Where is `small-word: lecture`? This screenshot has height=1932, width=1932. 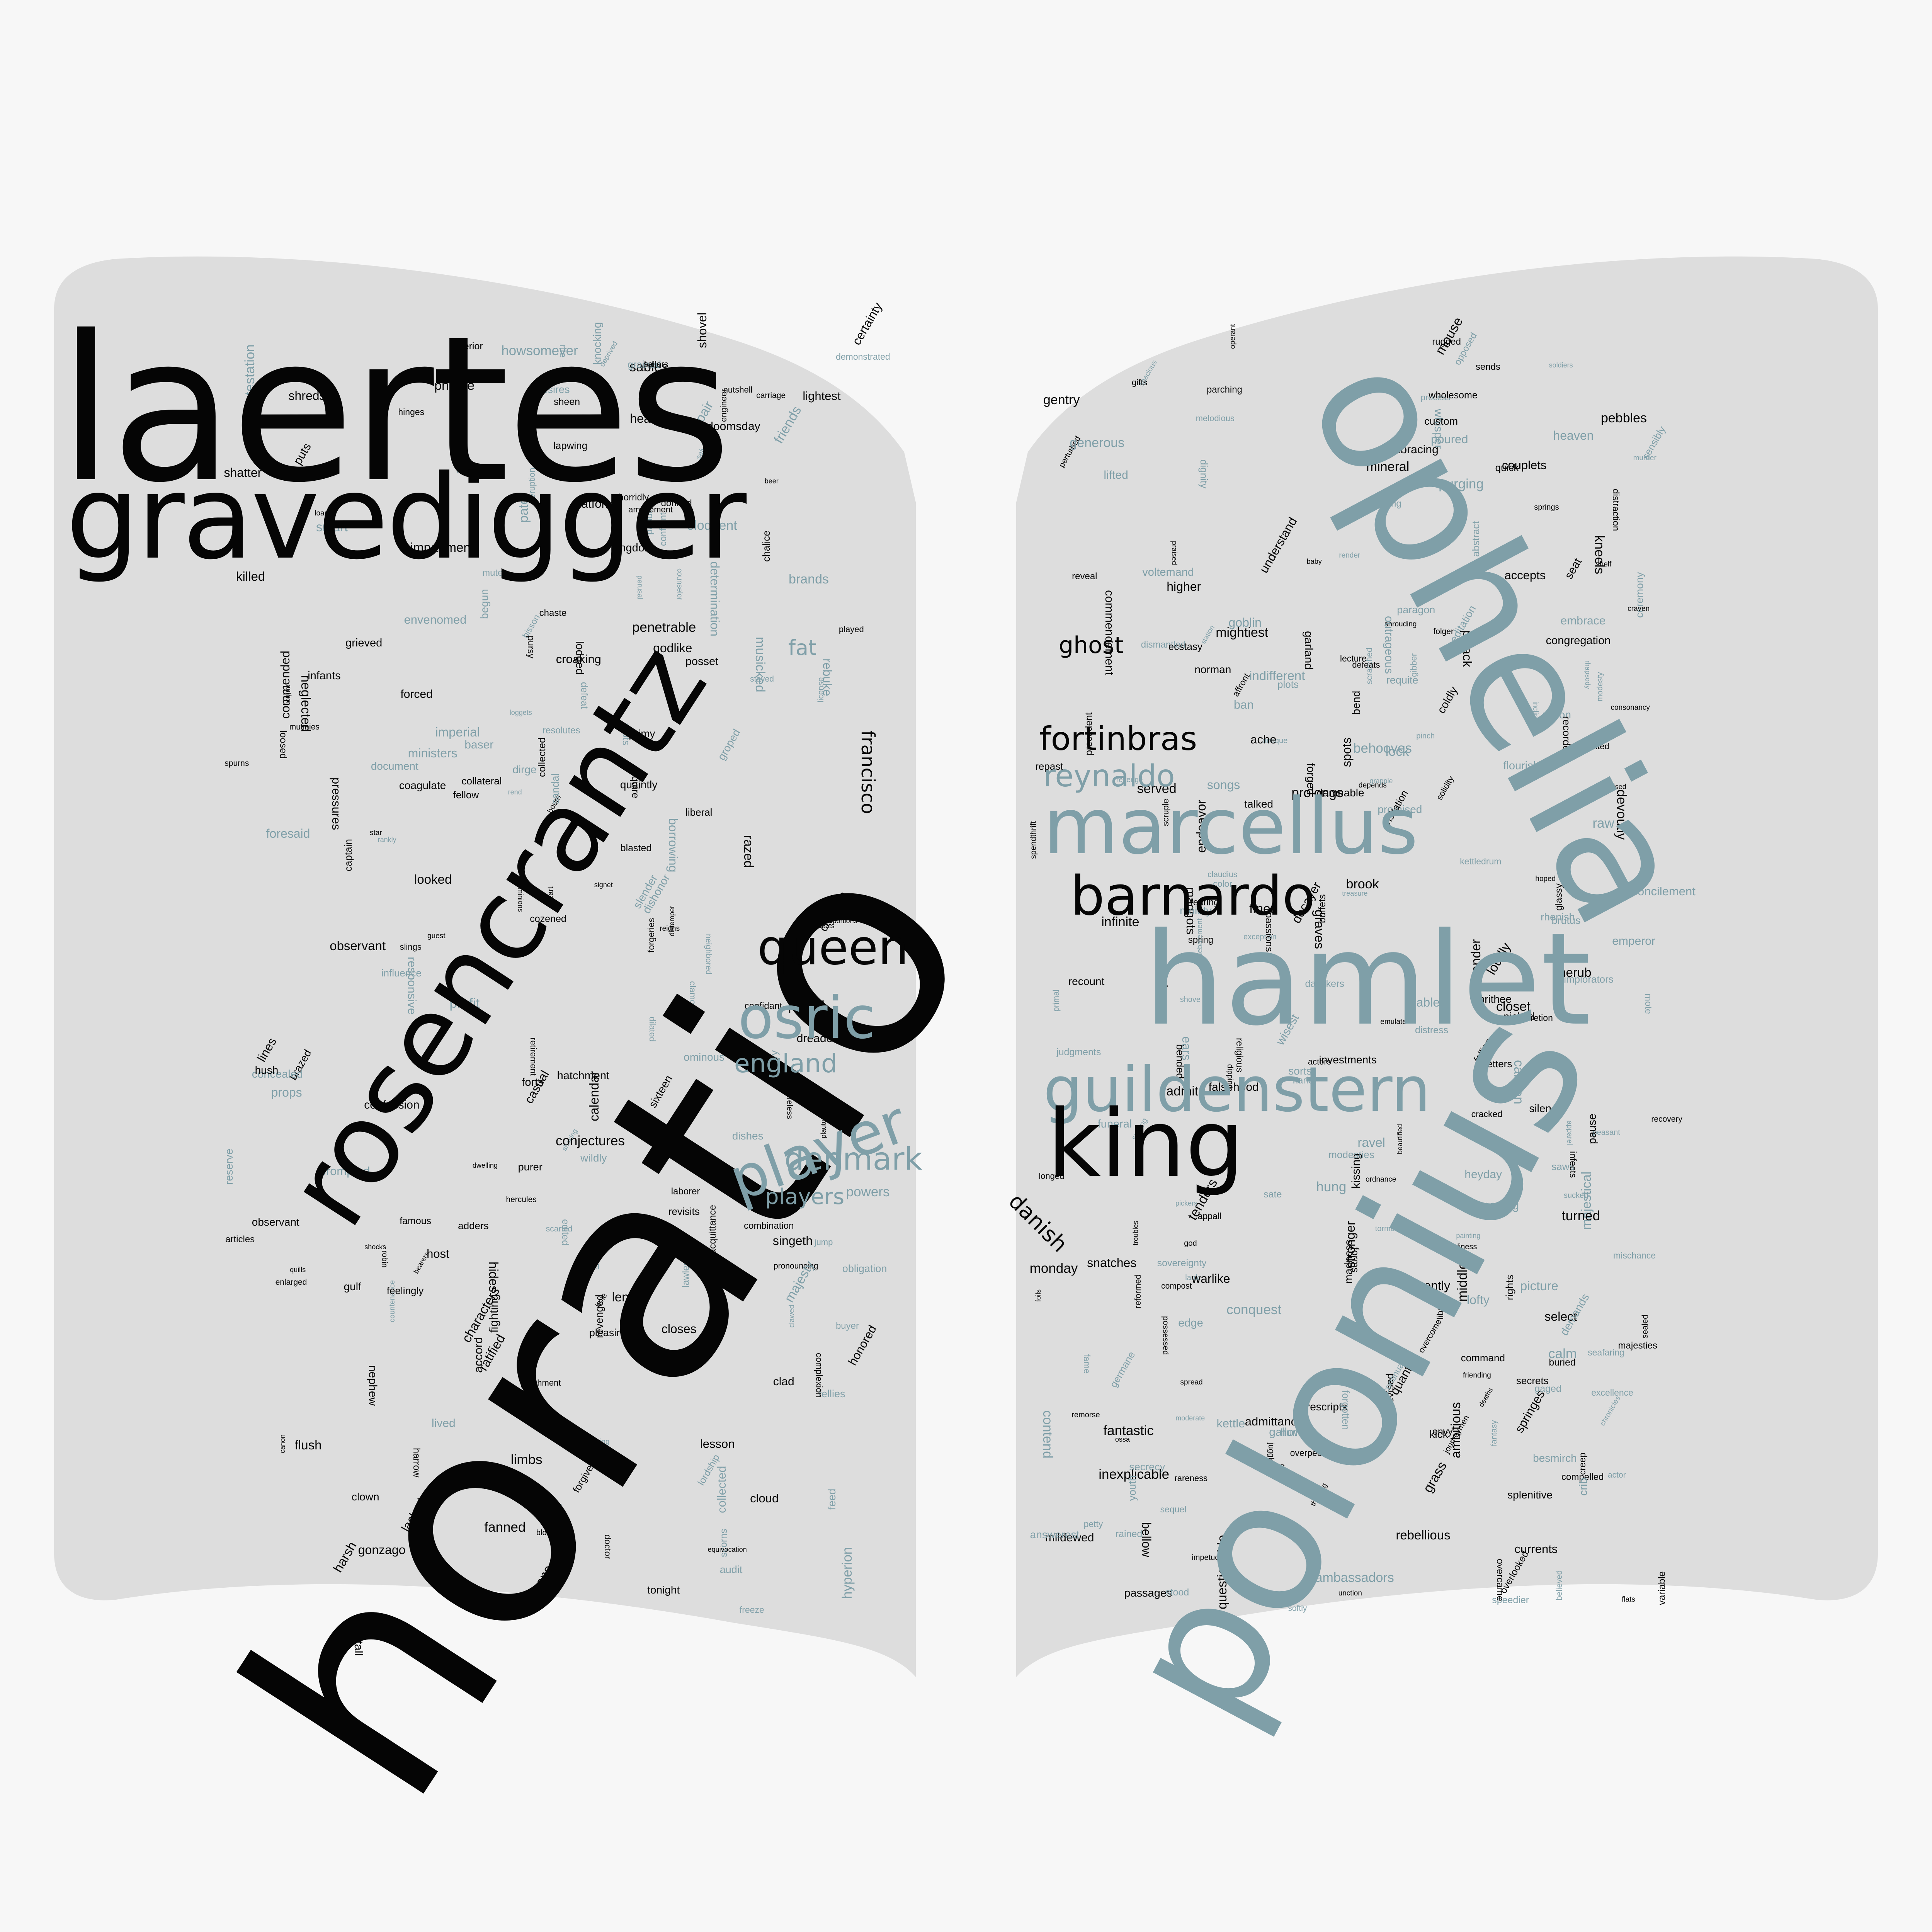 small-word: lecture is located at coordinates (1354, 658).